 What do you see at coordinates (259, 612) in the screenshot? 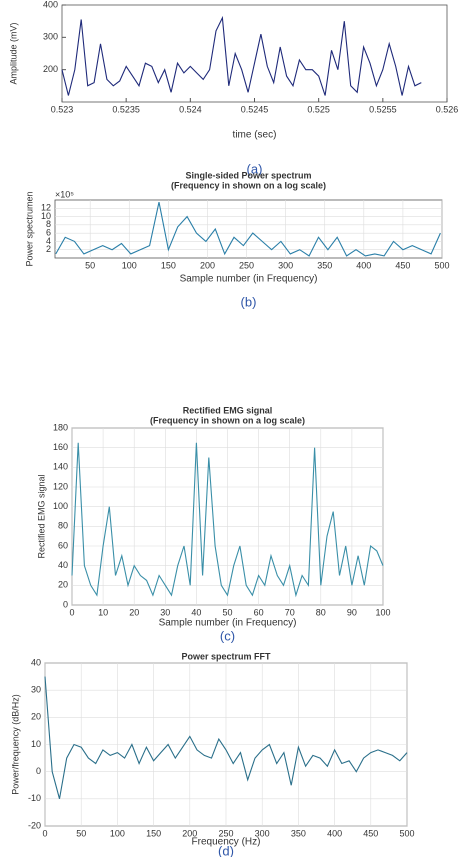
I see `x-tick-label: 60` at bounding box center [259, 612].